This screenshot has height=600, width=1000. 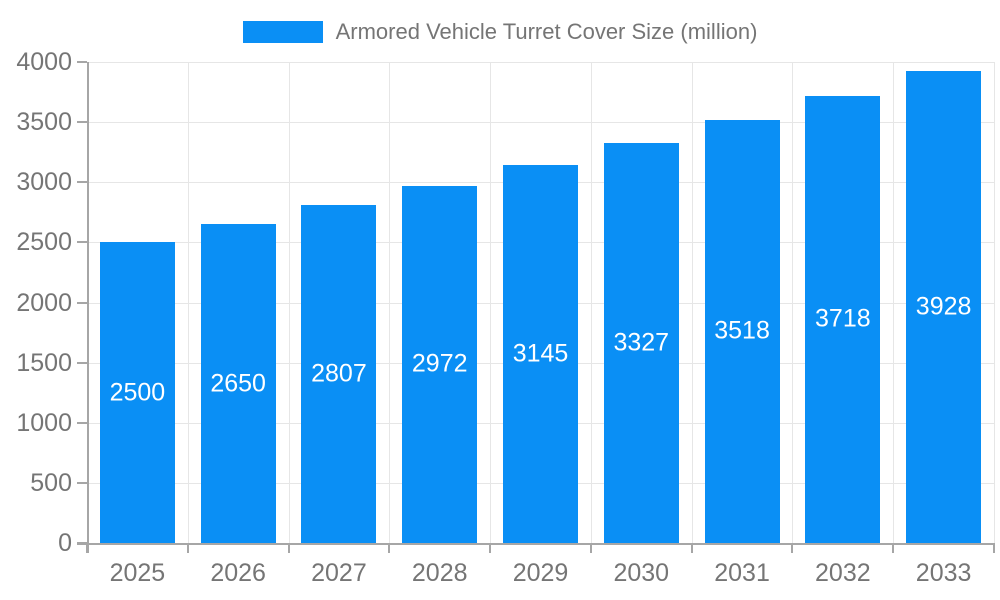 I want to click on x-tick-label: 2028, so click(x=439, y=573).